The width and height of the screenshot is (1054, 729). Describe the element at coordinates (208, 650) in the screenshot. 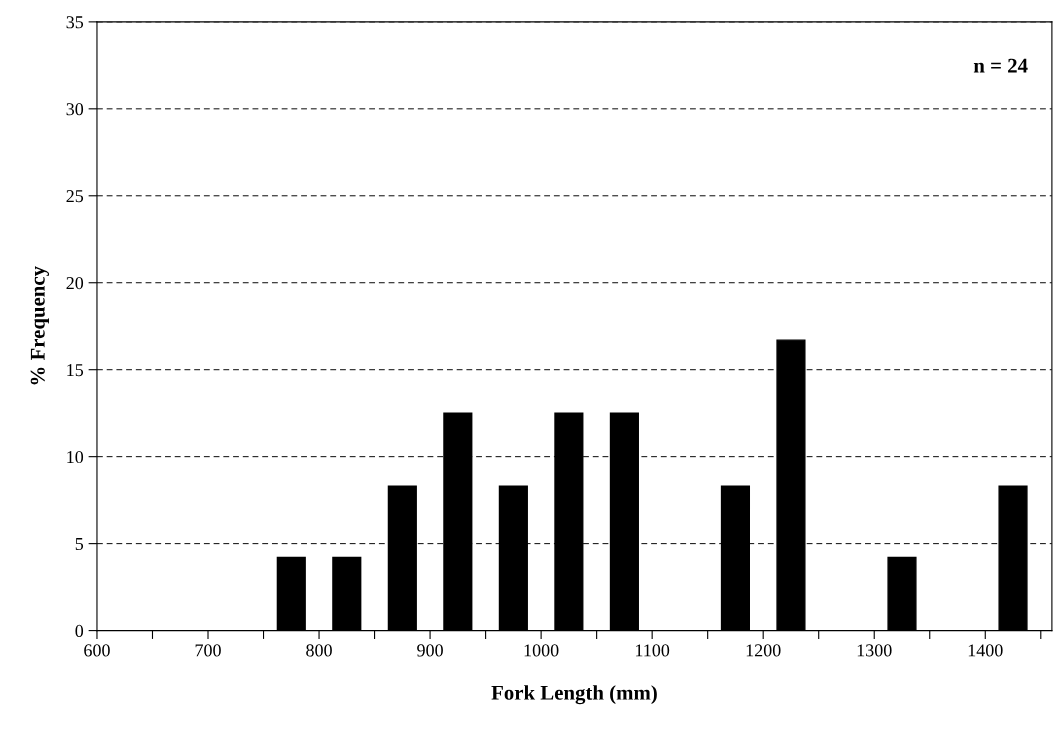

I see `x-tick-label: 700` at that location.